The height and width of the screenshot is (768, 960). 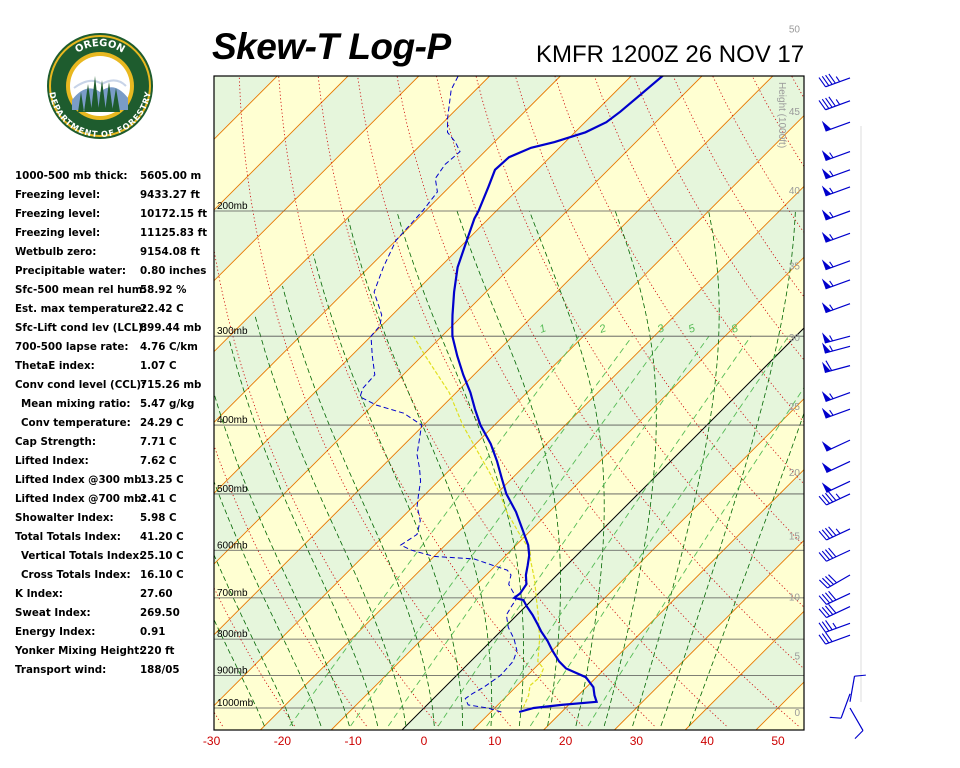 What do you see at coordinates (232, 331) in the screenshot?
I see `pressure-label: 300mb` at bounding box center [232, 331].